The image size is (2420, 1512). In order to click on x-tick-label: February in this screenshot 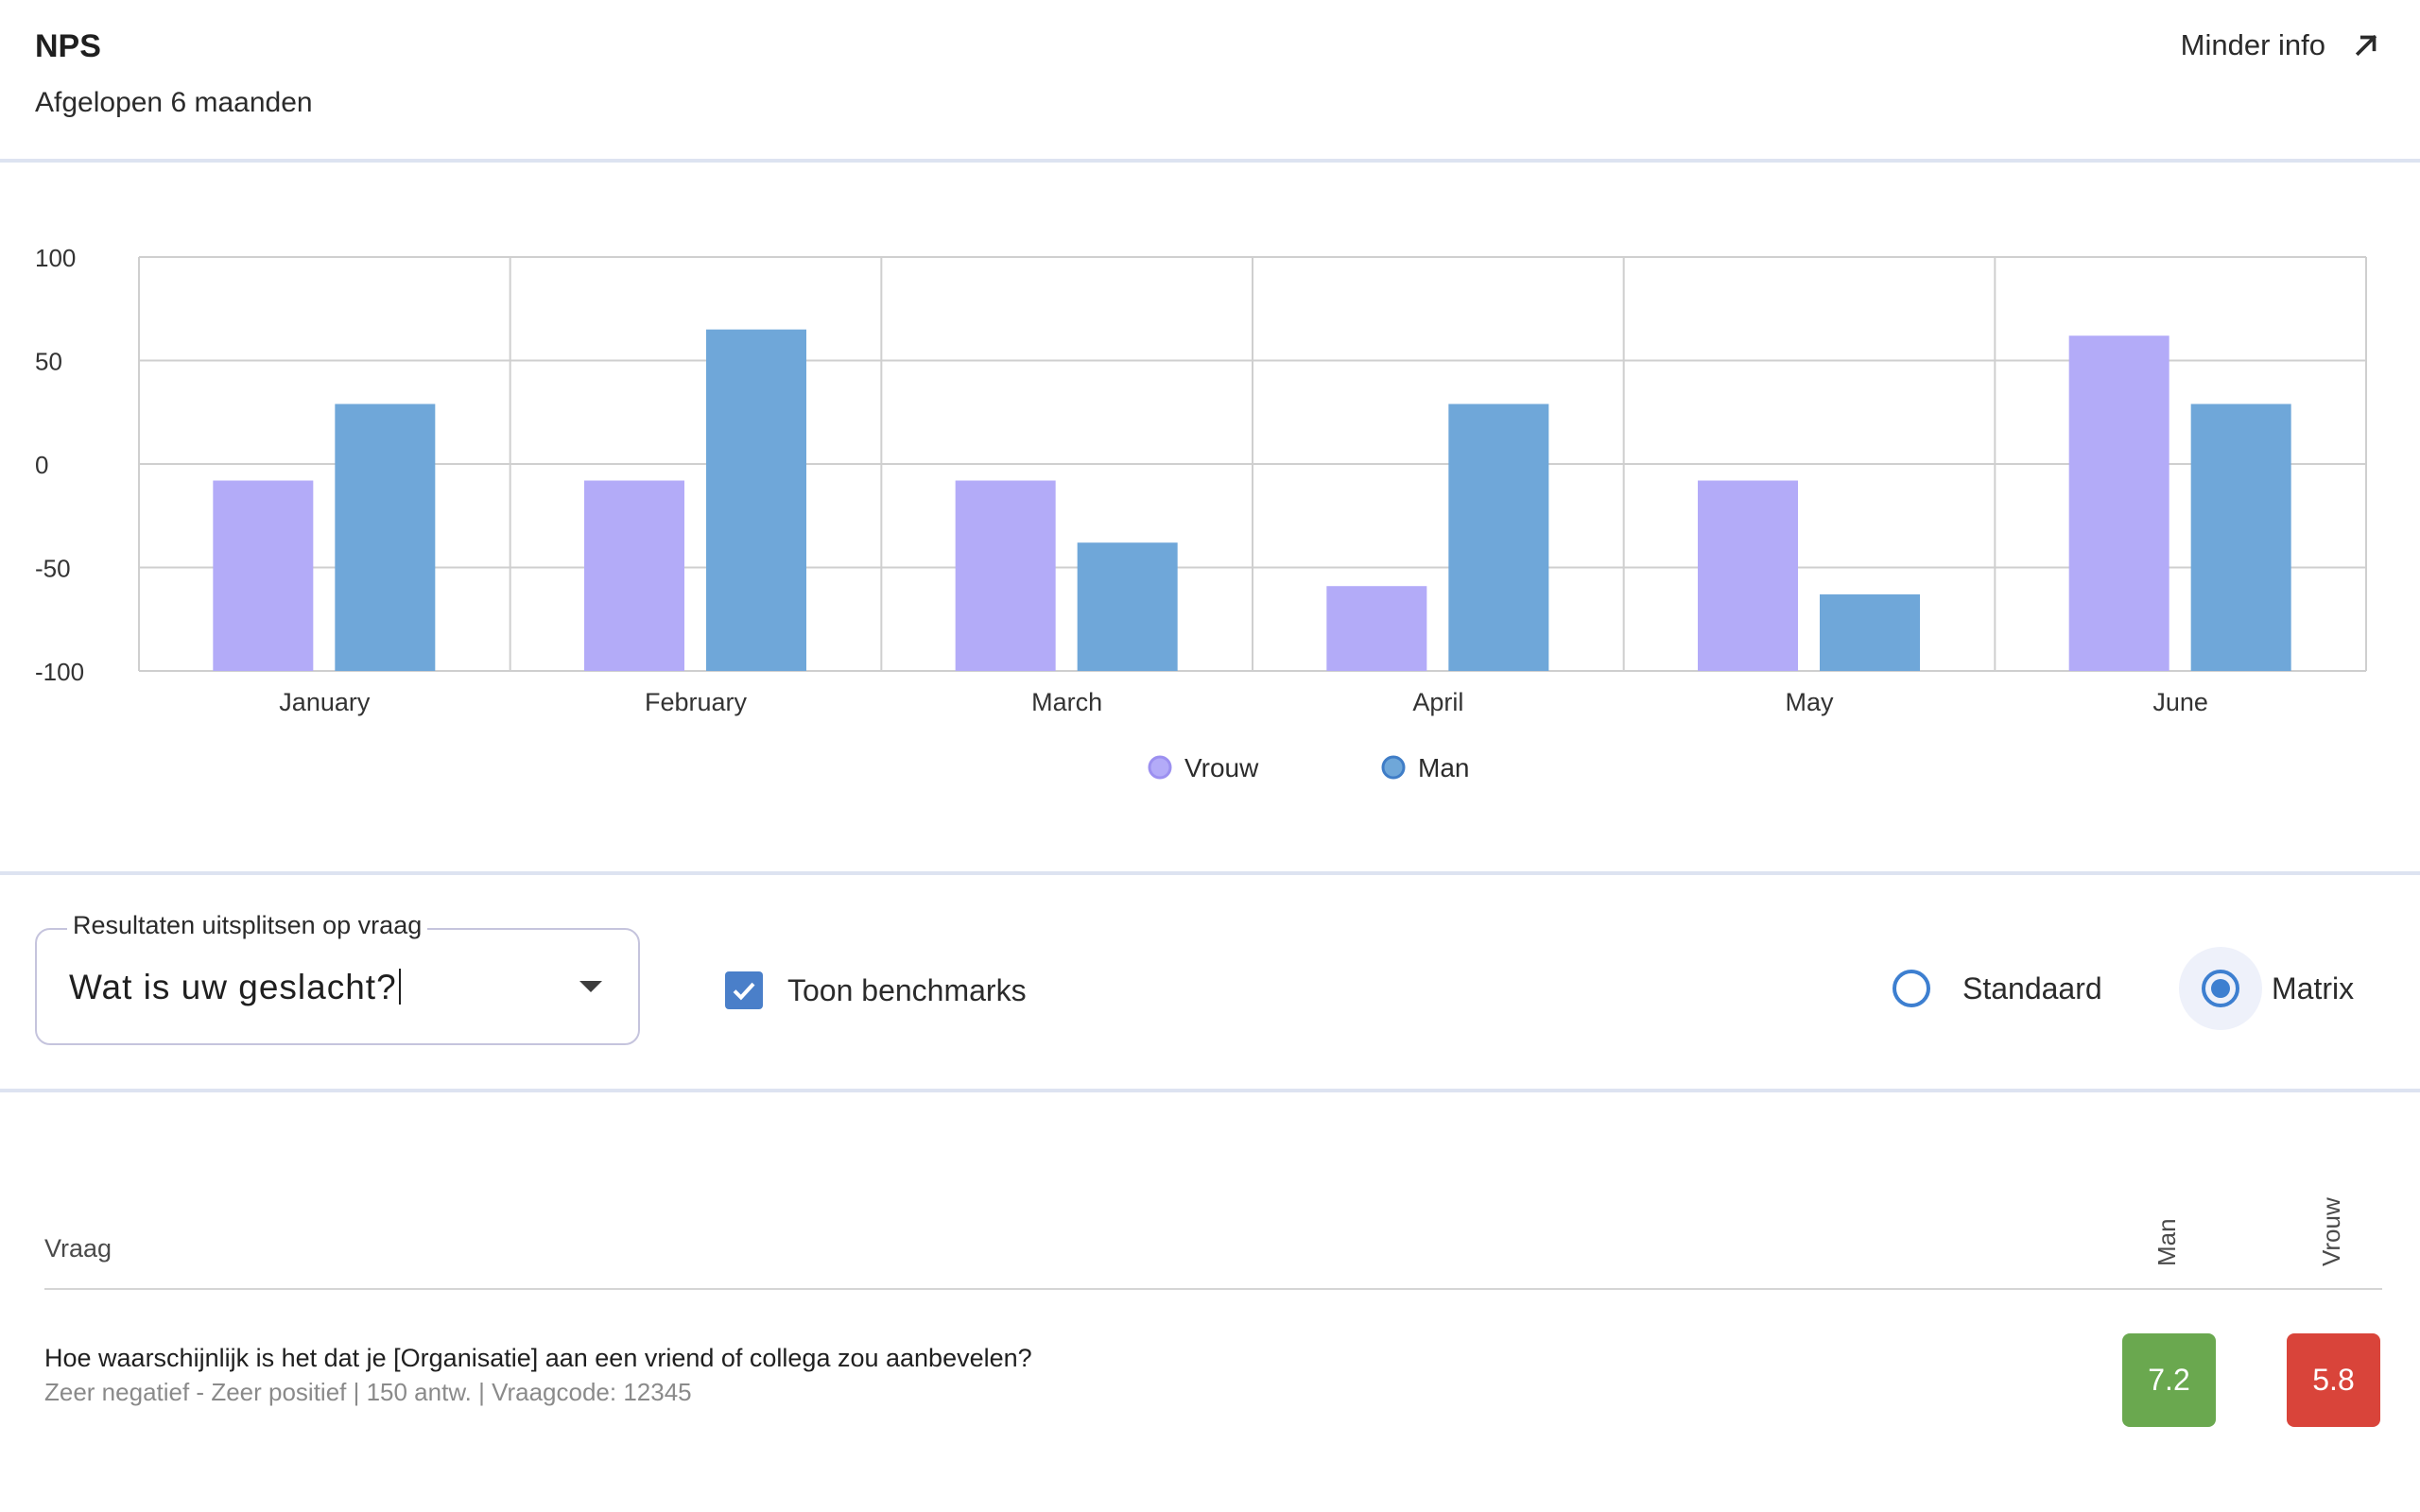, I will do `click(696, 702)`.